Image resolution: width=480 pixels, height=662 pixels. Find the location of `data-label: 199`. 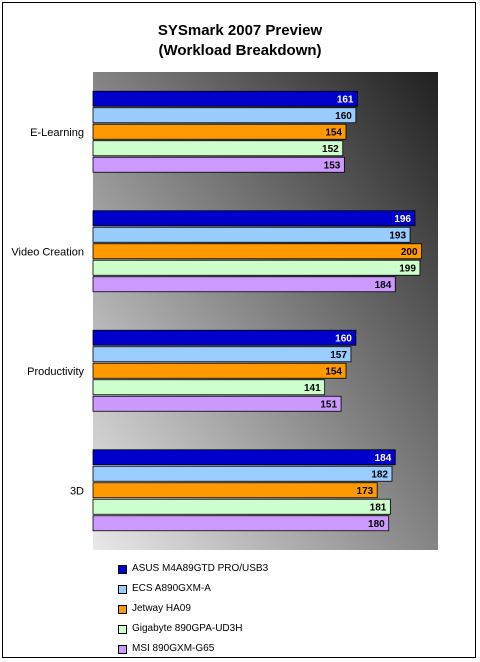

data-label: 199 is located at coordinates (407, 268).